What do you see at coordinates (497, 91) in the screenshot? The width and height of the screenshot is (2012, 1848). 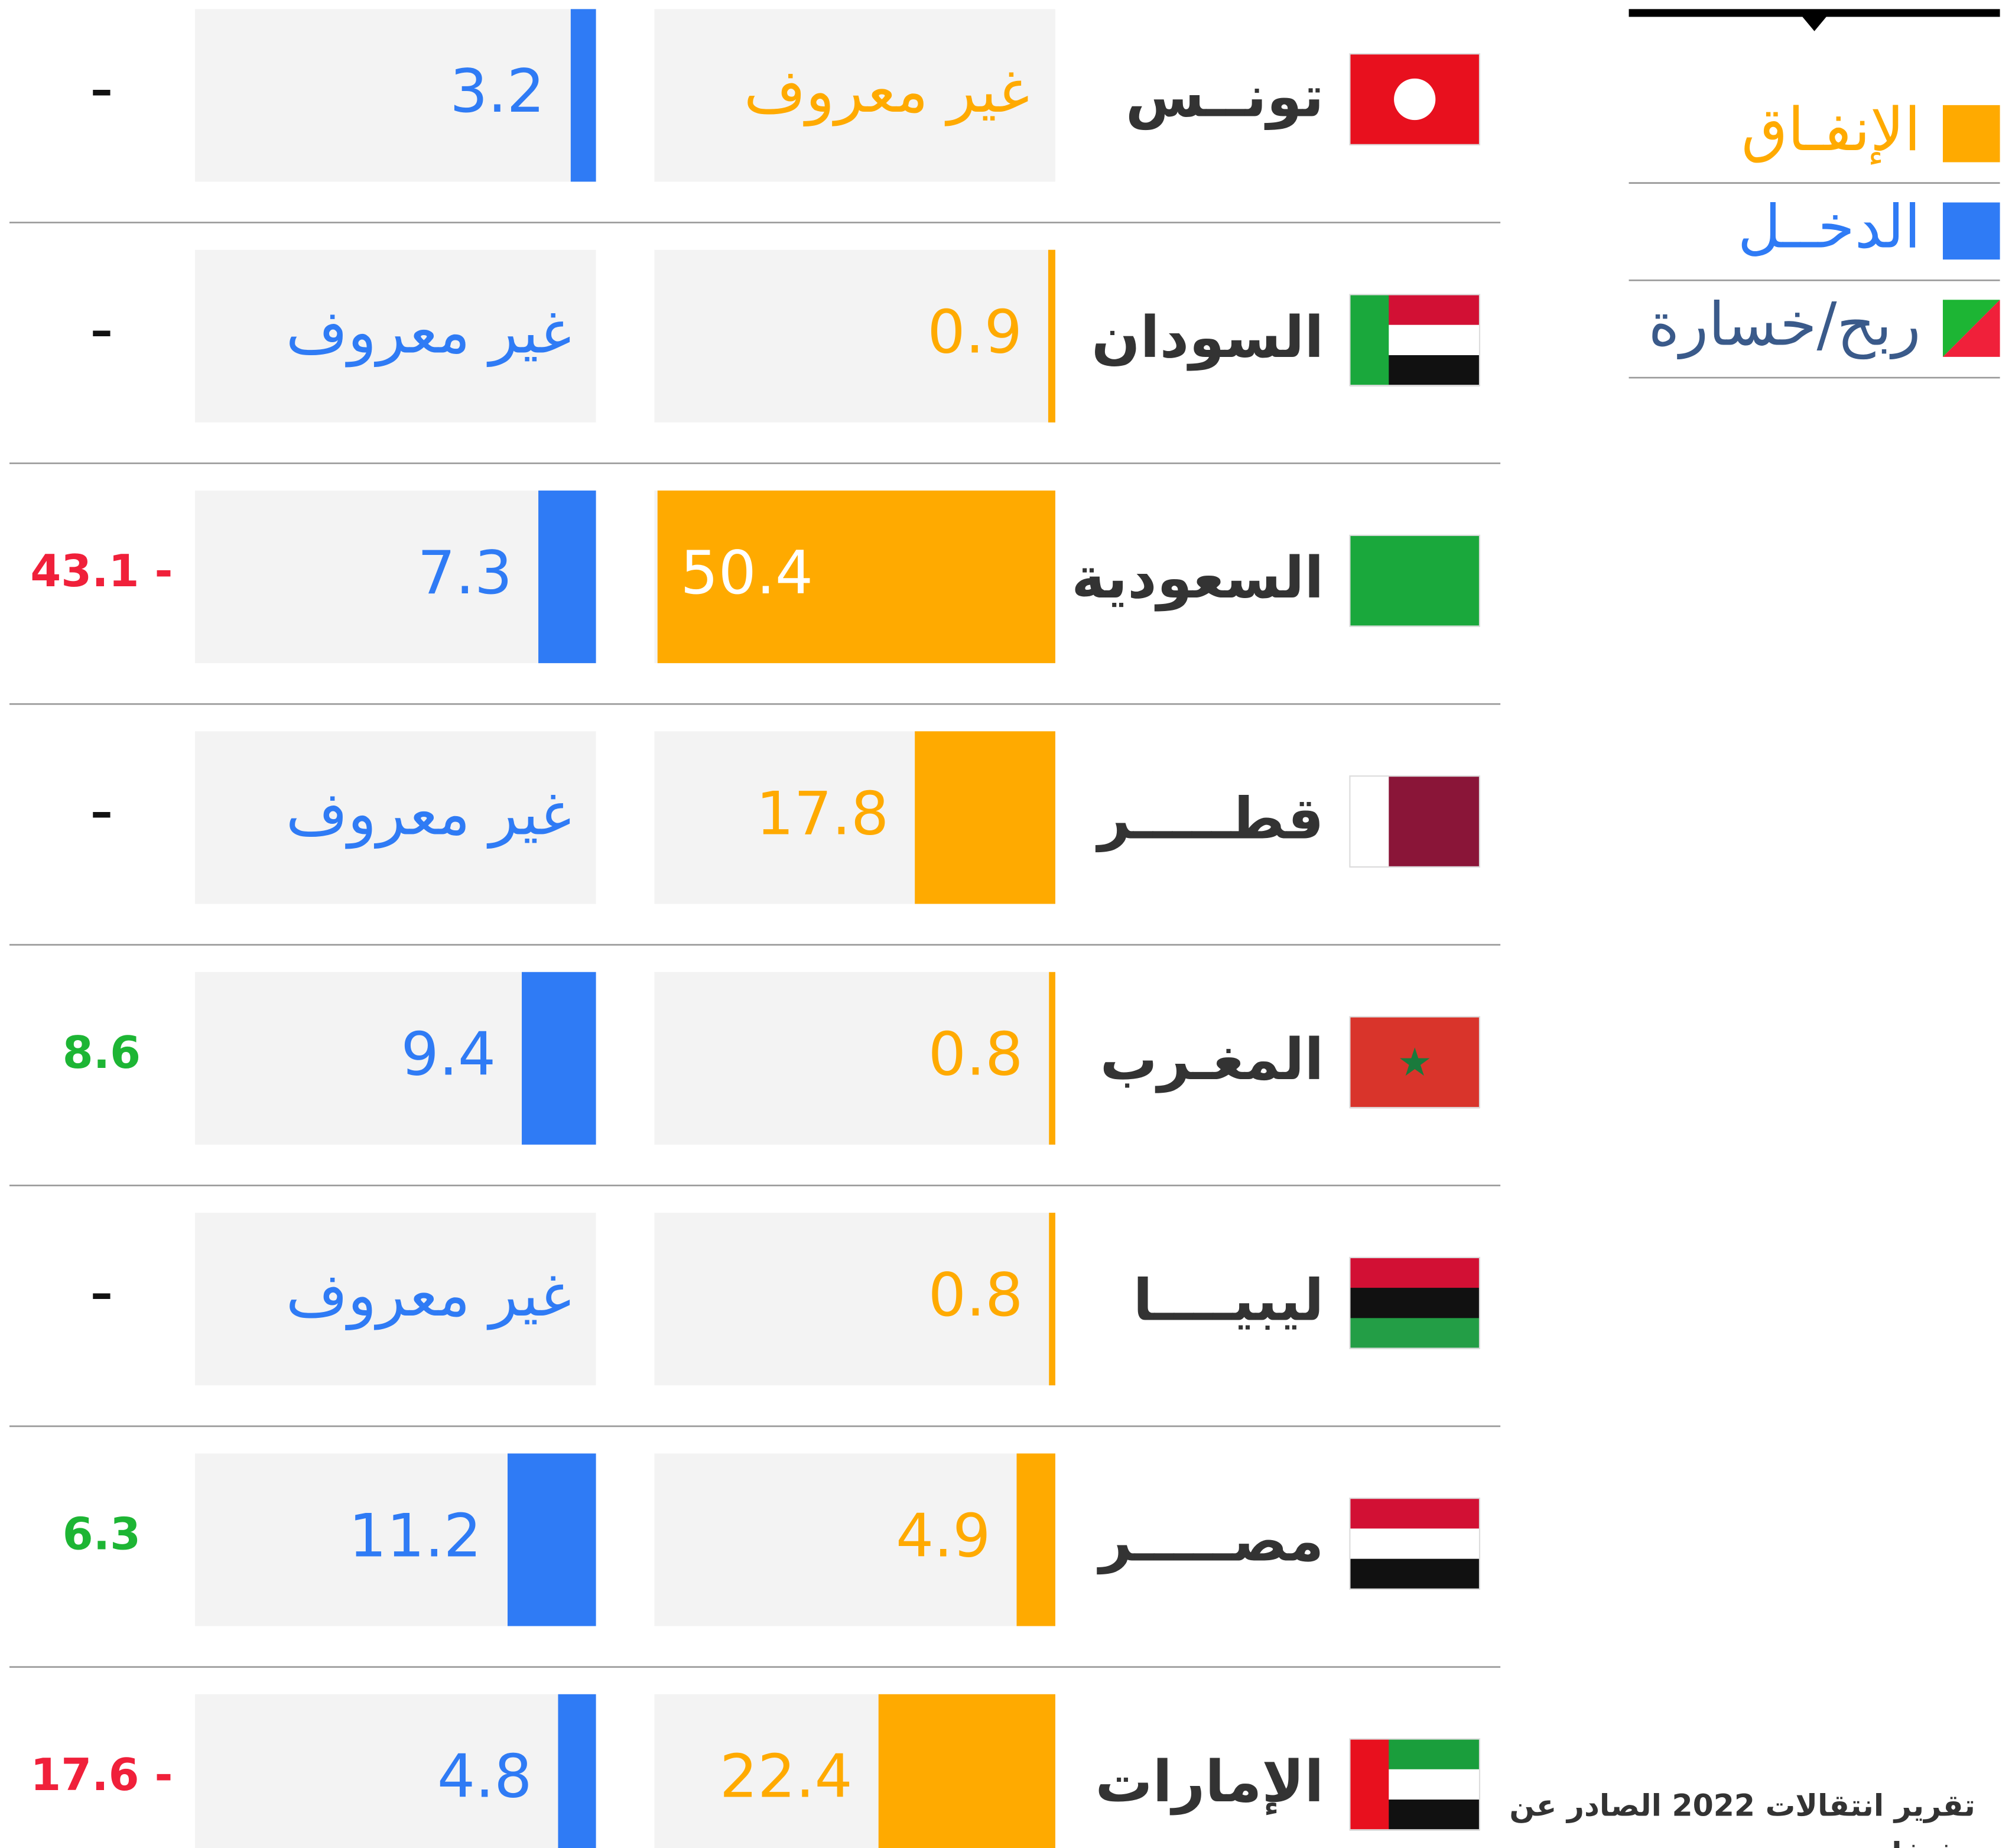 I see `value-label: 3.2` at bounding box center [497, 91].